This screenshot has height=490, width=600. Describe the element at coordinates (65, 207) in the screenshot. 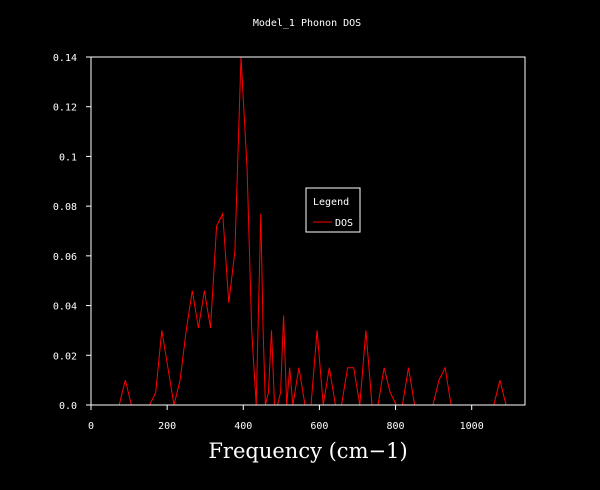

I see `y-tick-label: 0.08` at that location.